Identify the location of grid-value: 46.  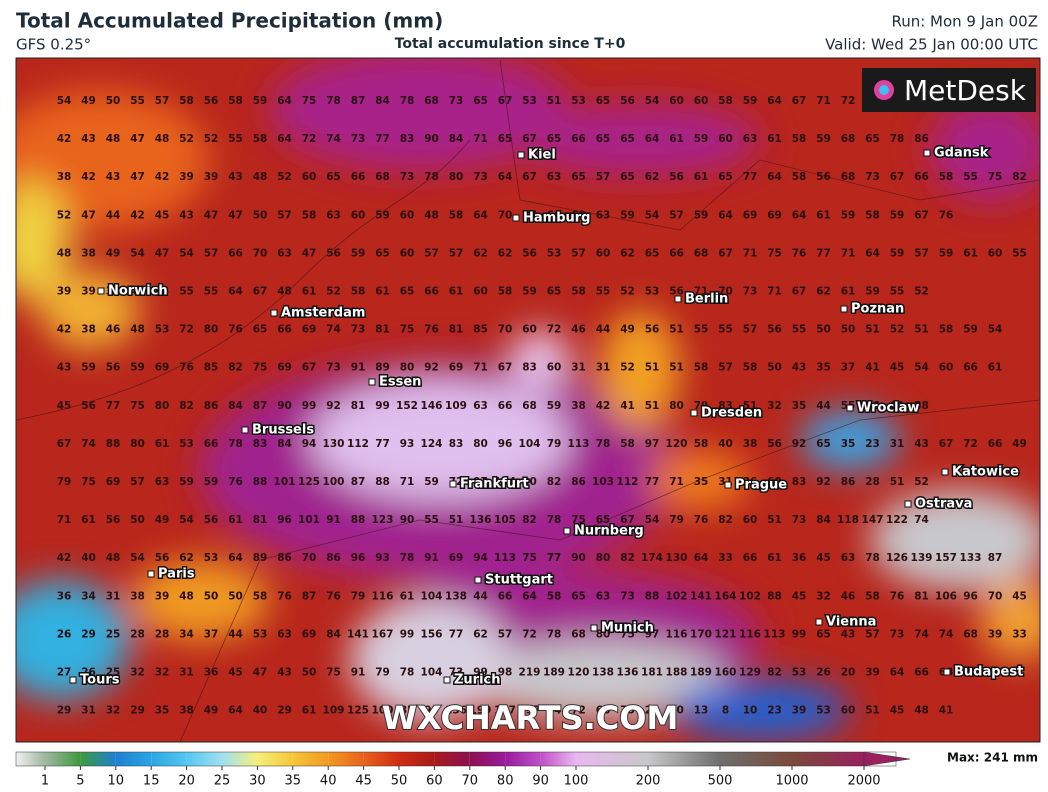
(113, 330).